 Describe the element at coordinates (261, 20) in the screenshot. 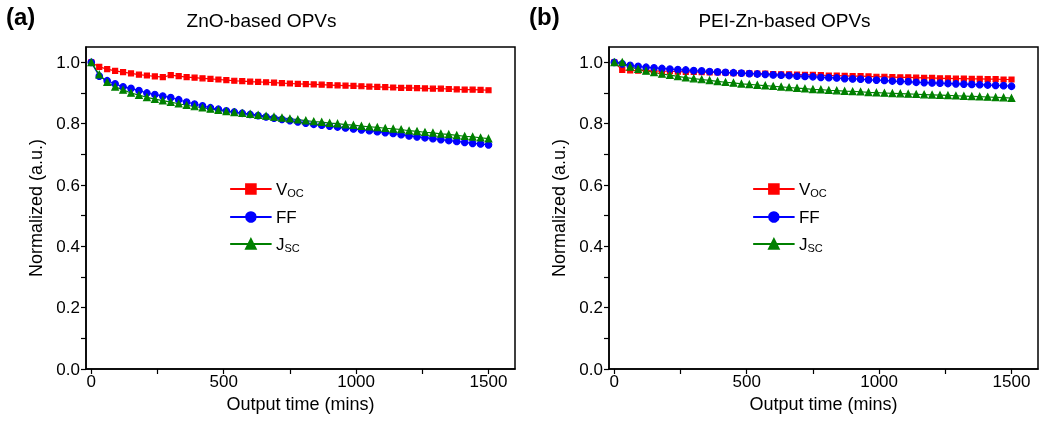

I see `chart-title: ZnO-based OPVs` at that location.